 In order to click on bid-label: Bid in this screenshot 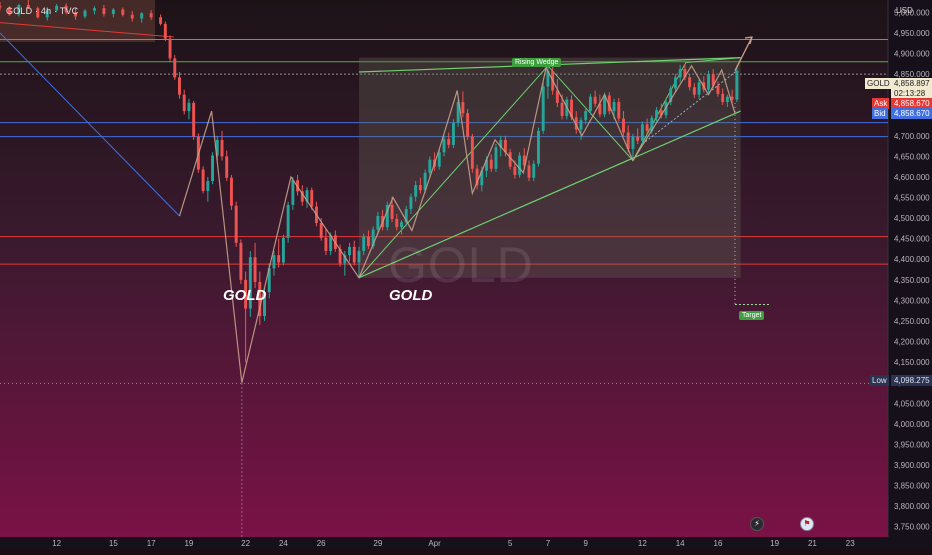, I will do `click(880, 113)`.